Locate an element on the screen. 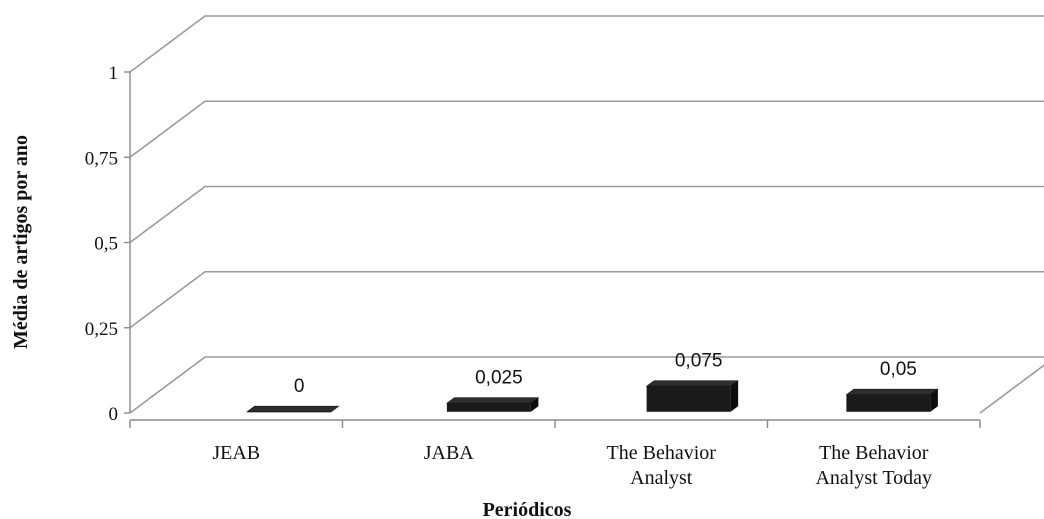  x-category-label-line: JABA is located at coordinates (449, 453).